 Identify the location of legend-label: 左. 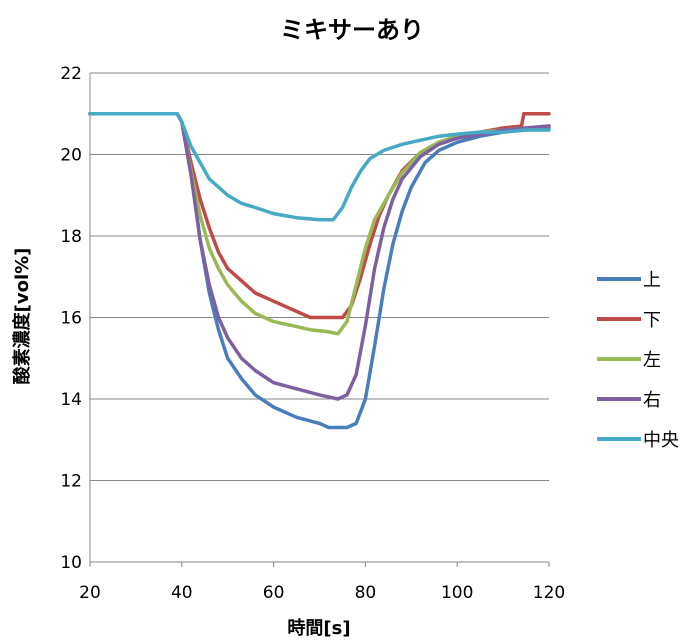
(652, 360).